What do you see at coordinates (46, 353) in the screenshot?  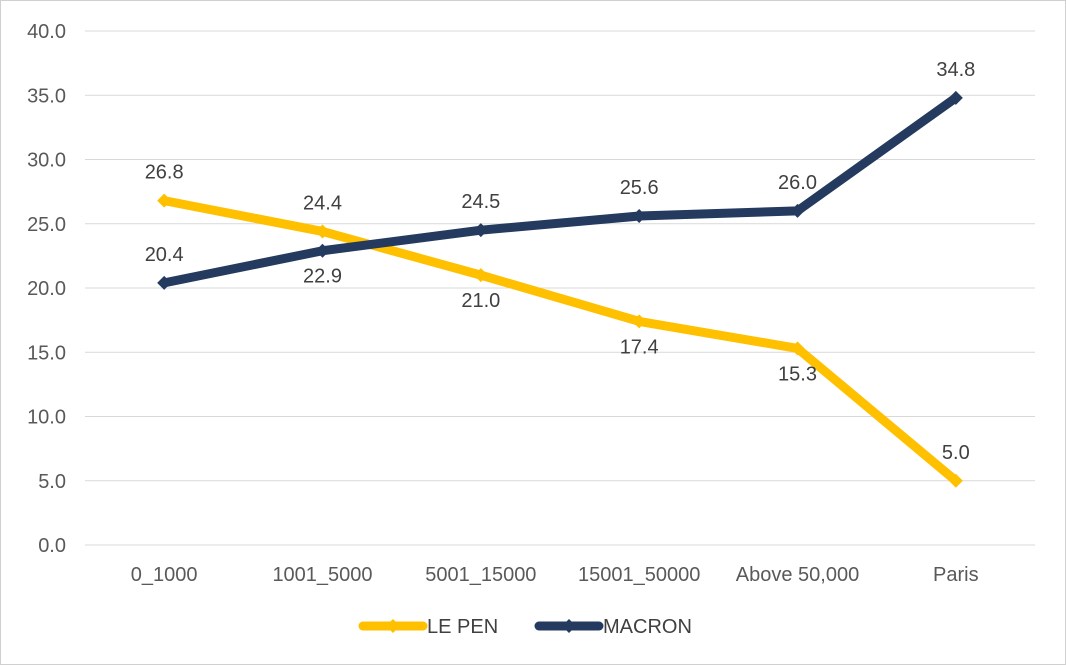 I see `y-tick-label: 15.0` at bounding box center [46, 353].